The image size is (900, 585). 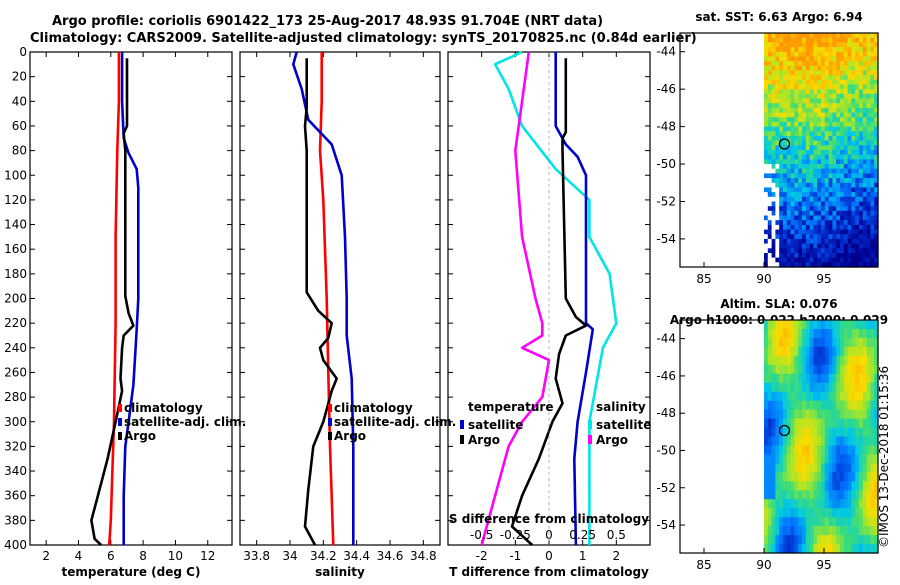 What do you see at coordinates (666, 239) in the screenshot?
I see `map-y-tick-label: -54` at bounding box center [666, 239].